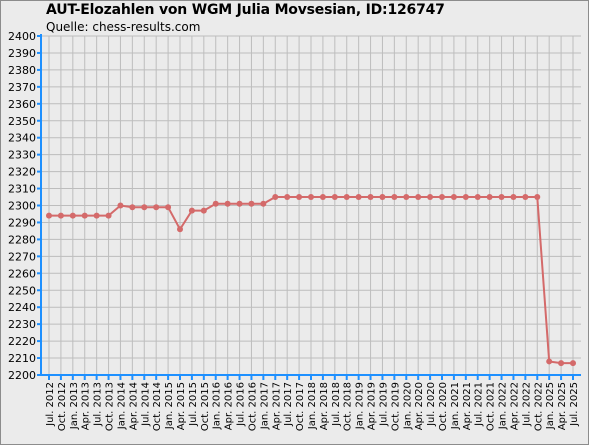 The height and width of the screenshot is (445, 589). What do you see at coordinates (22, 172) in the screenshot?
I see `y-tick-label: 2320` at bounding box center [22, 172].